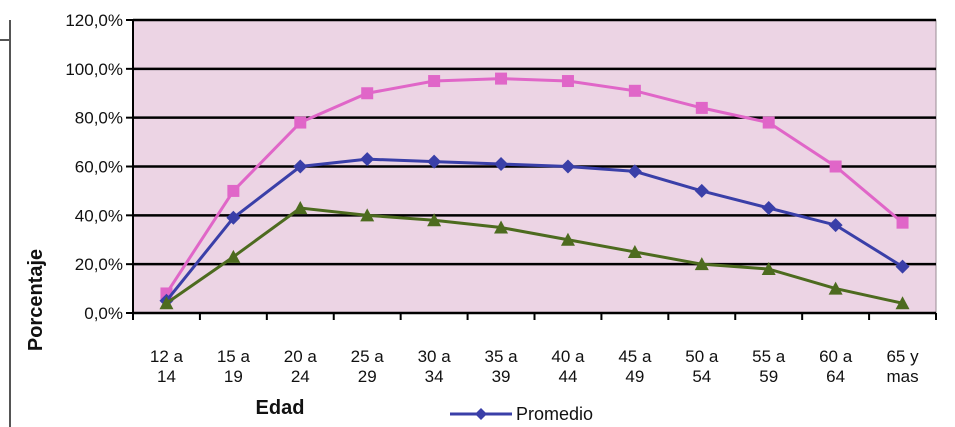 The image size is (955, 427). Describe the element at coordinates (568, 366) in the screenshot. I see `x-tick-label: 40 a 44` at that location.